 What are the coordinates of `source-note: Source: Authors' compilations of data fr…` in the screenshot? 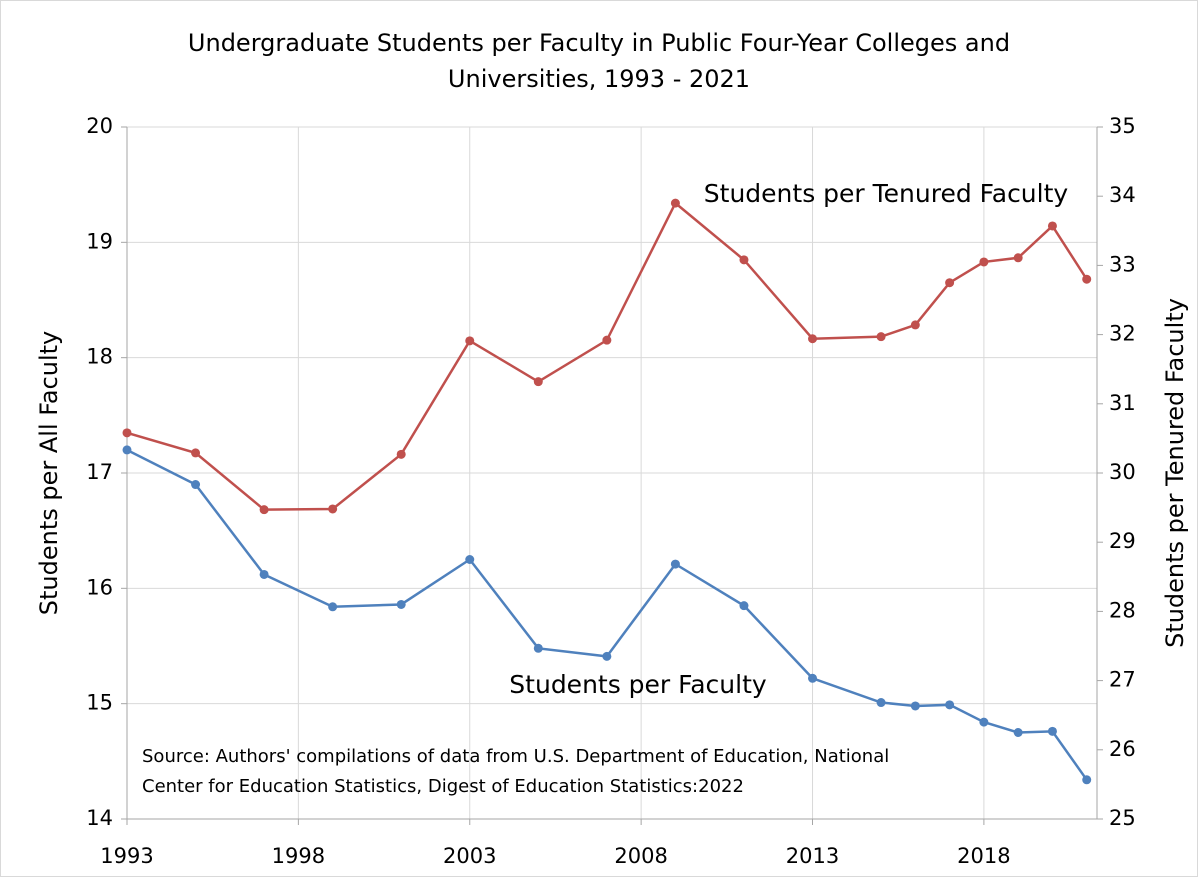 It's located at (515, 756).